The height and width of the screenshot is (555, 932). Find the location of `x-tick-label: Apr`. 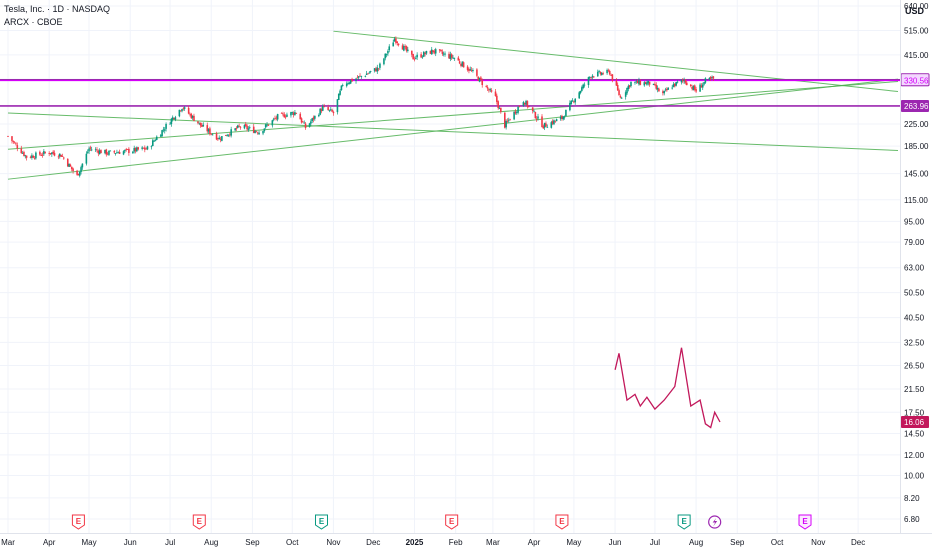

x-tick-label: Apr is located at coordinates (49, 542).